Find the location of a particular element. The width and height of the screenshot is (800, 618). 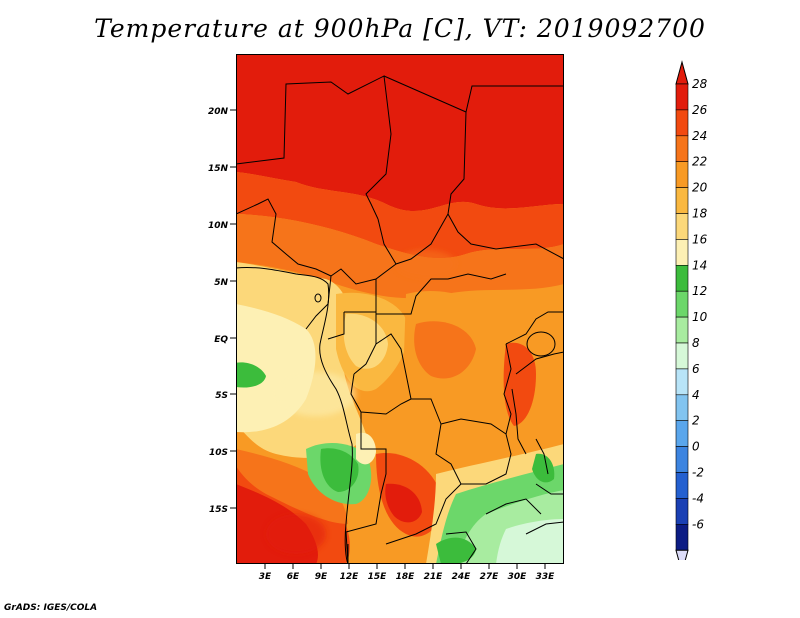

lat-label: 15S is located at coordinates (218, 510).